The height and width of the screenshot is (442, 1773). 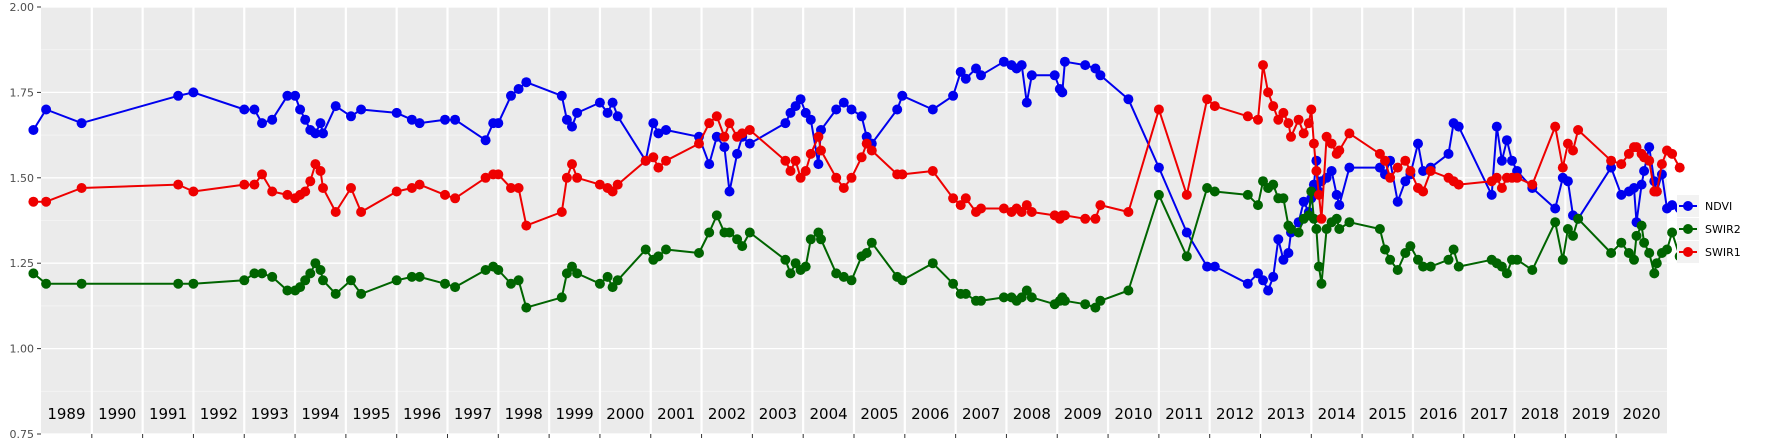 What do you see at coordinates (66, 414) in the screenshot?
I see `year-label: 1989` at bounding box center [66, 414].